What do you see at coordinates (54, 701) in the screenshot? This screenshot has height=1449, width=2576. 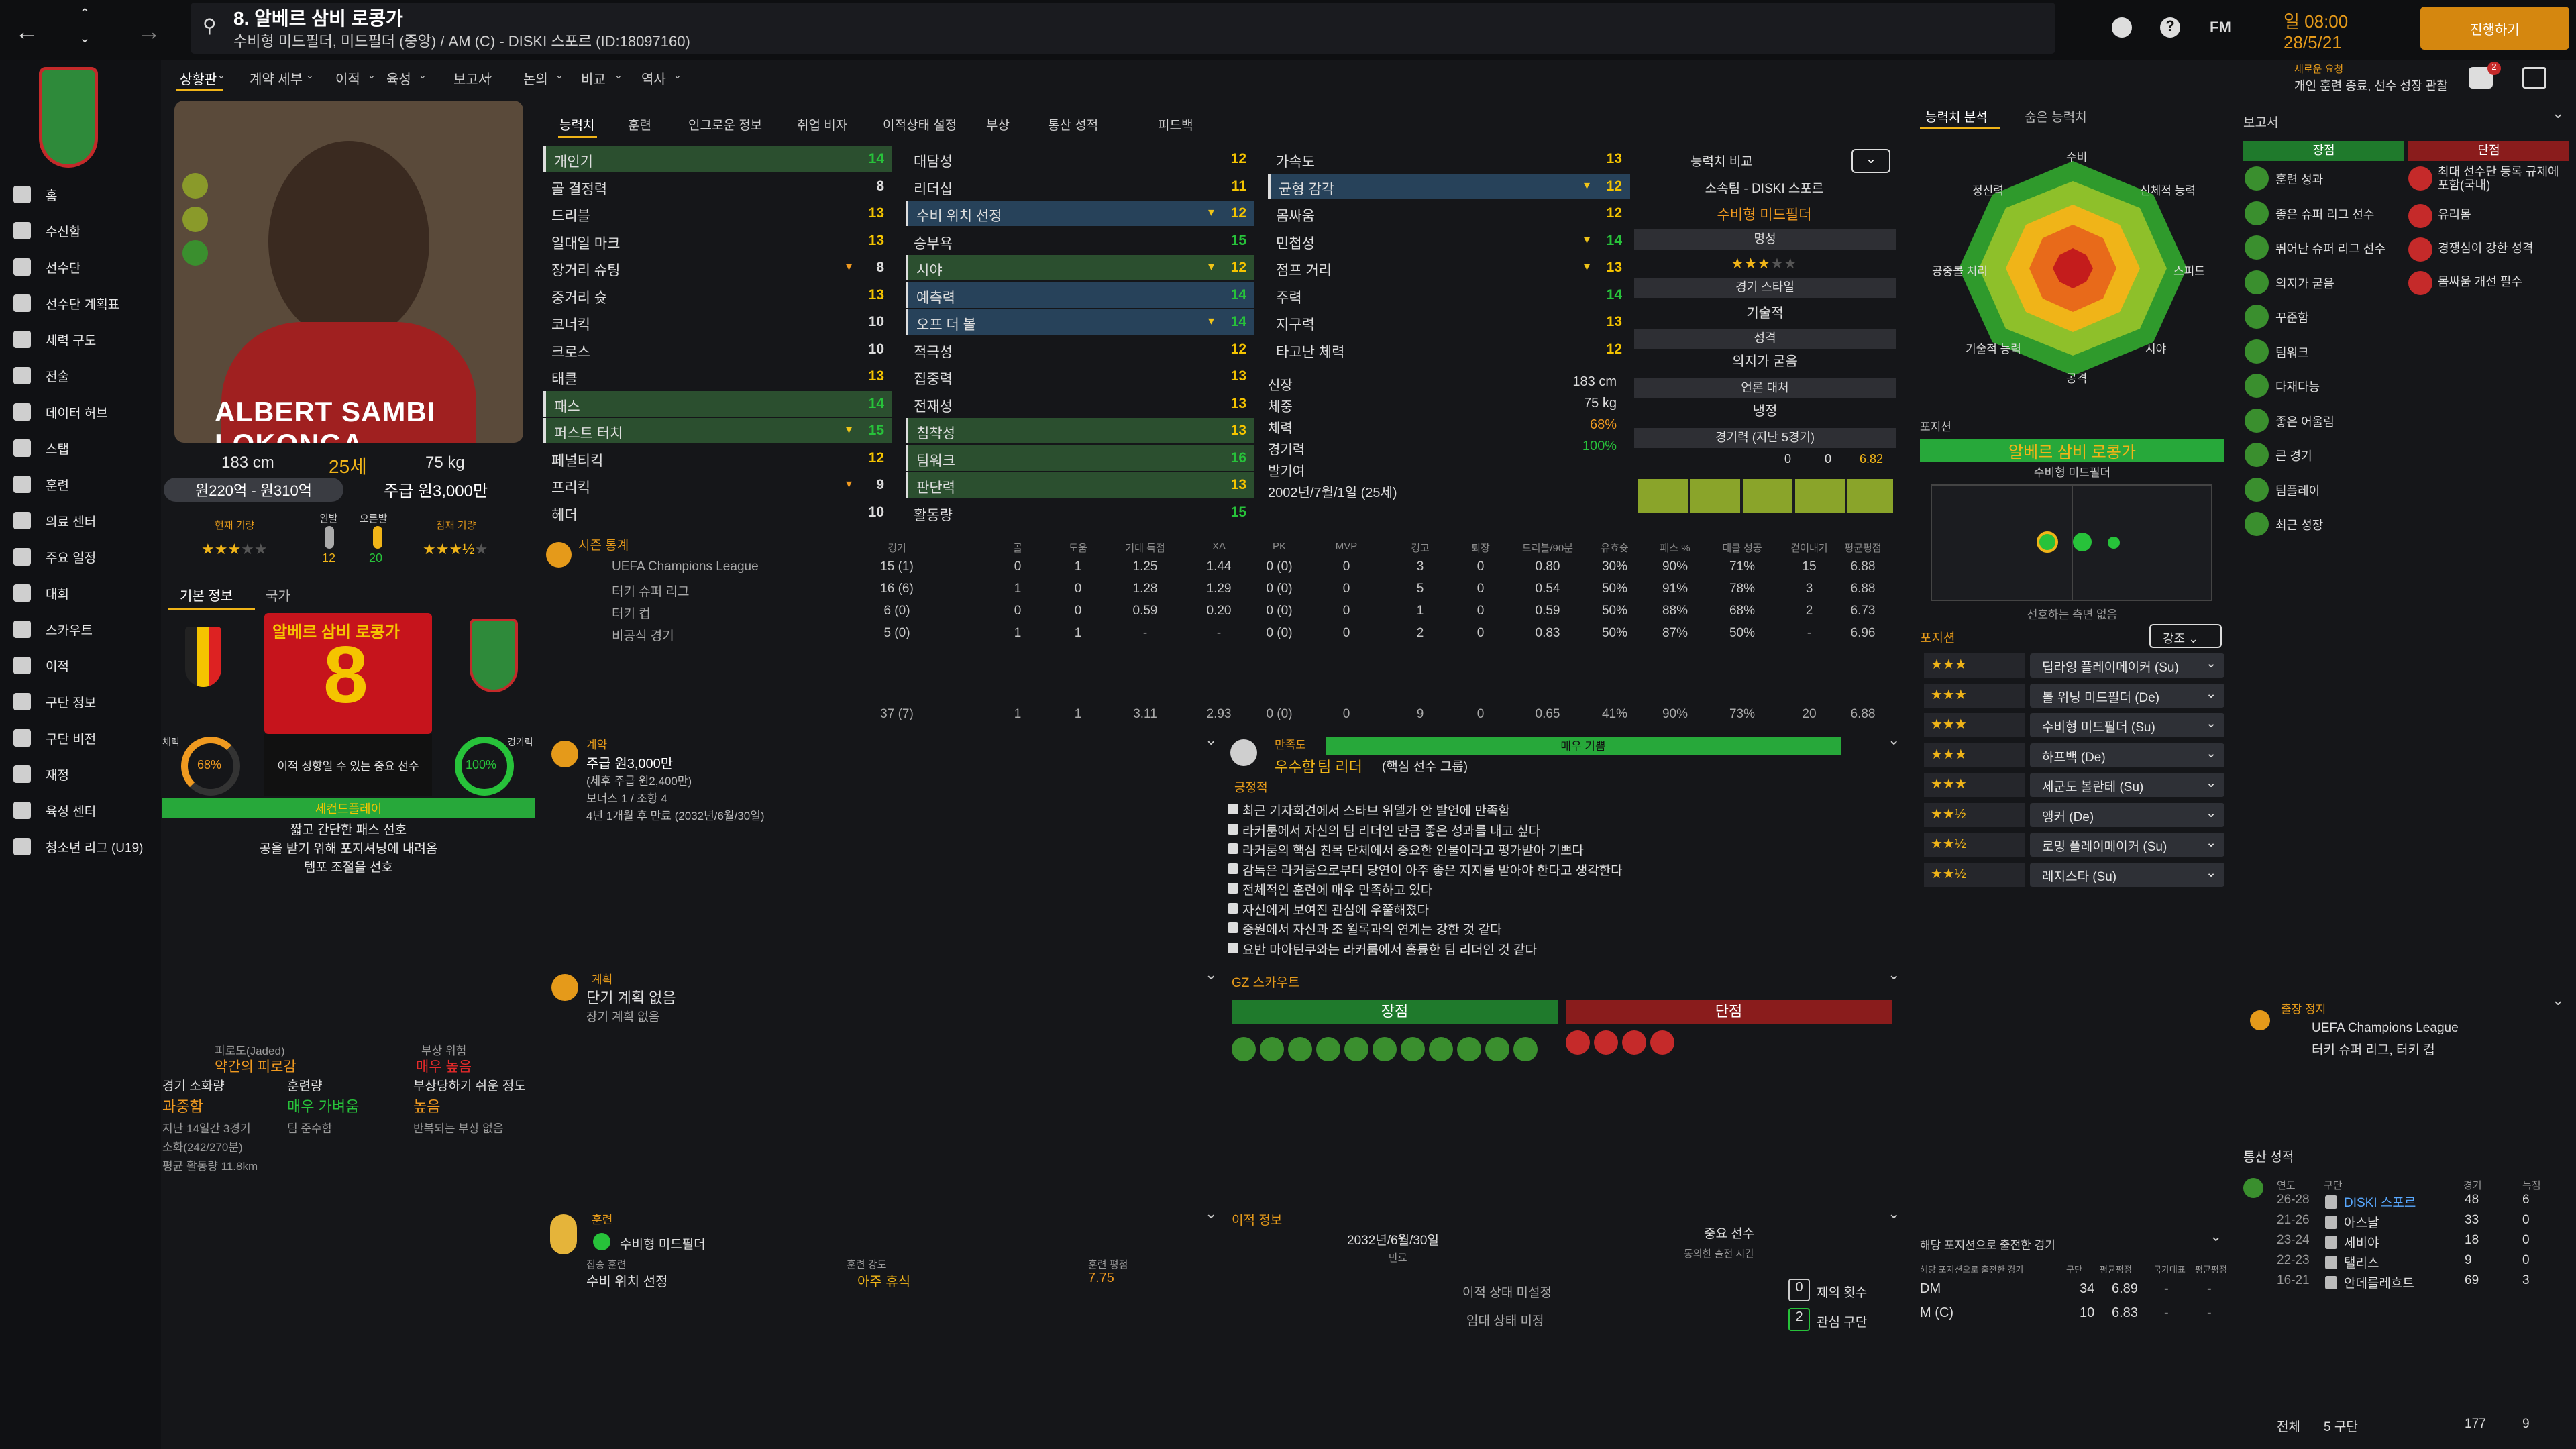 I see `sidebar-item: 구단 정보` at bounding box center [54, 701].